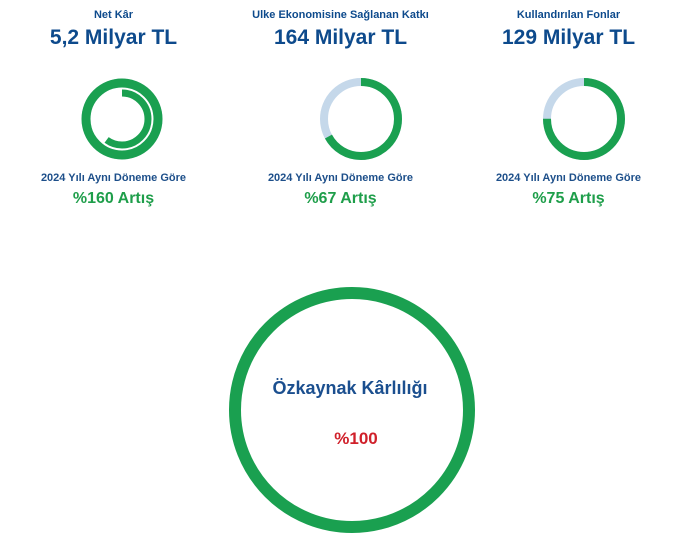  Describe the element at coordinates (113, 37) in the screenshot. I see `kpi-value: 5,2 Milyar TL` at that location.